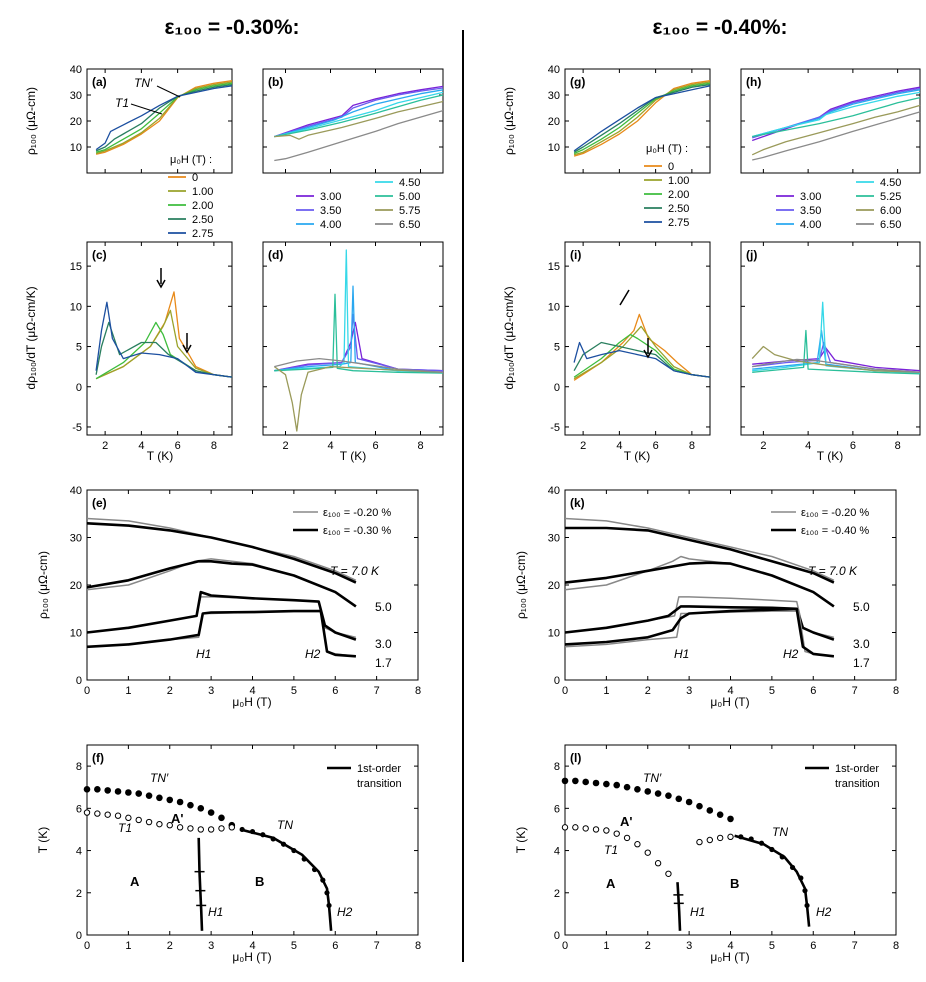  I want to click on y-tick-label-a: 20, so click(76, 122).